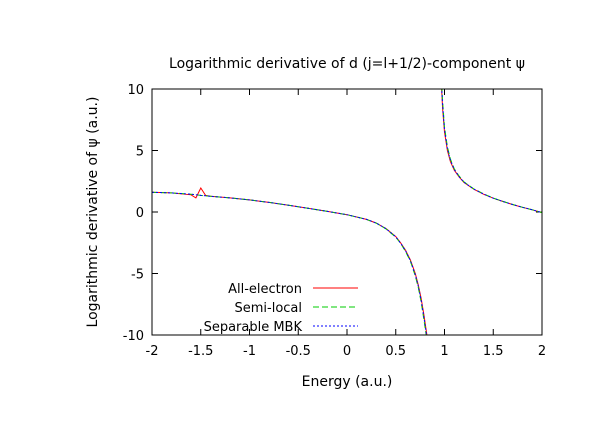 The image size is (612, 428). Describe the element at coordinates (249, 351) in the screenshot. I see `x-tick-label: -1` at that location.